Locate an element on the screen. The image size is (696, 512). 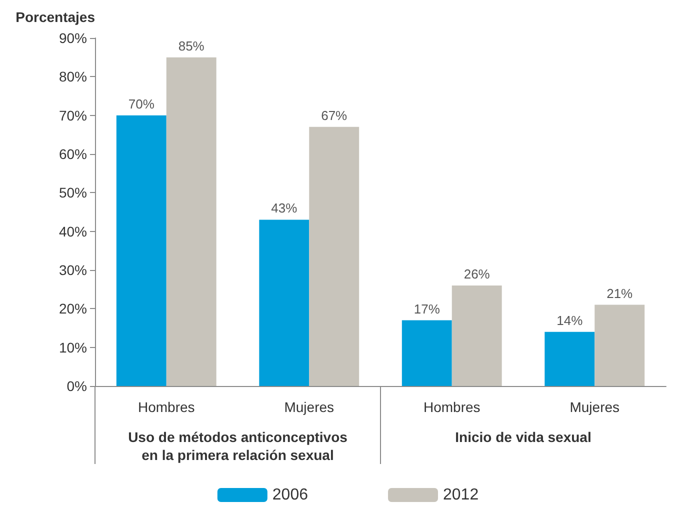
y-axis-title: Porcentajes is located at coordinates (56, 17).